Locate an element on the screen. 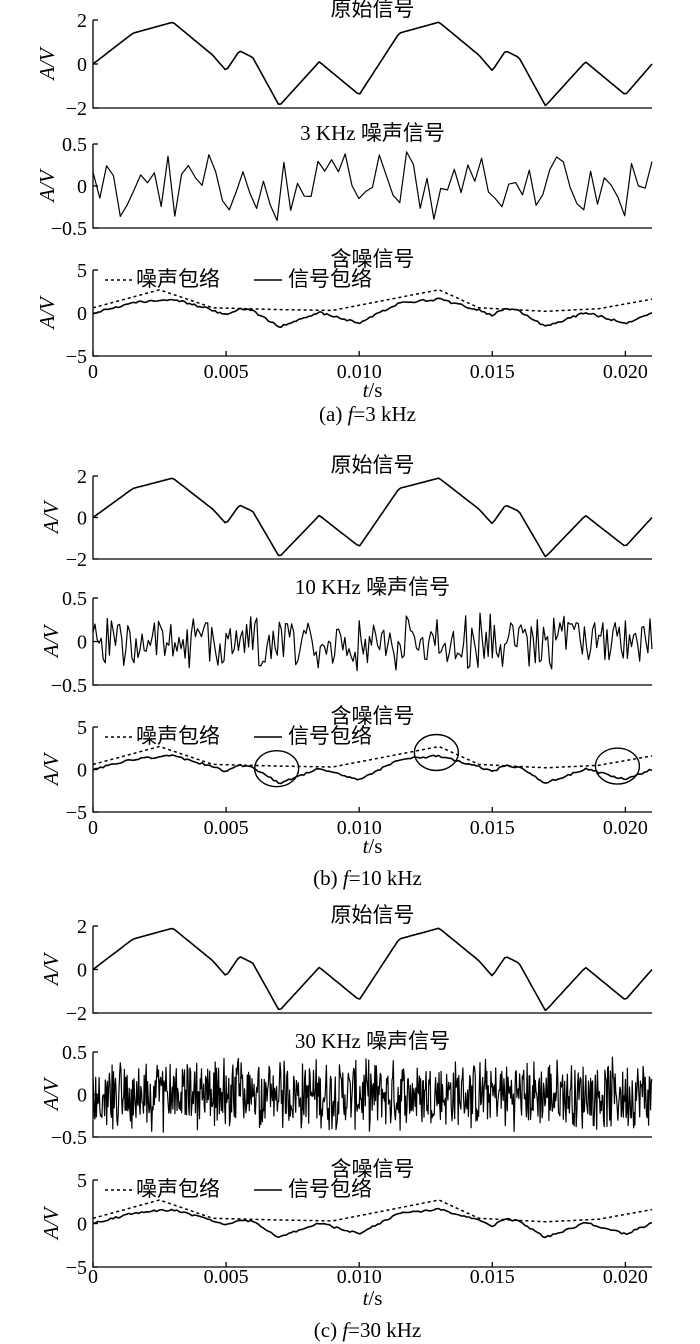  subplot-title: 10 KHz 噪声信号 is located at coordinates (372, 587).